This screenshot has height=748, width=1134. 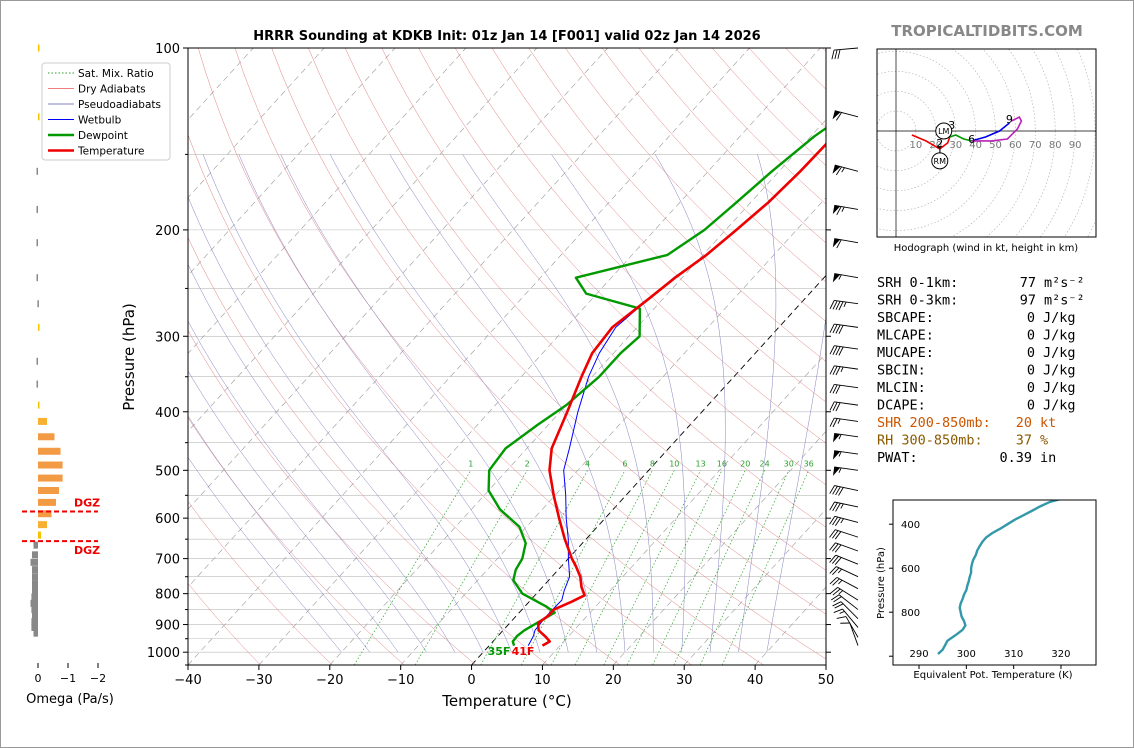 What do you see at coordinates (910, 613) in the screenshot?
I see `theta-e-y-tick-label: 800` at bounding box center [910, 613].